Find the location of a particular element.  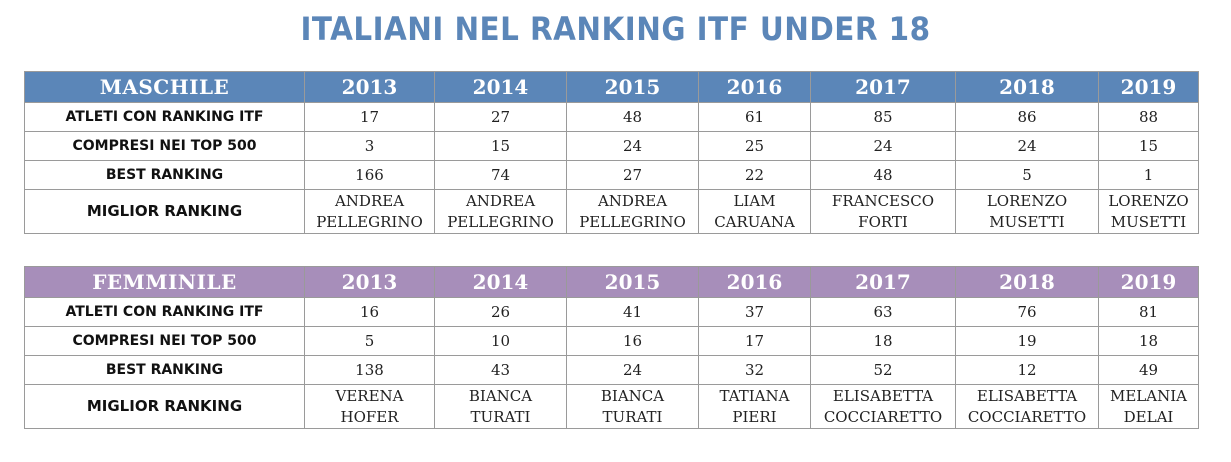

section-label: MASCHILE is located at coordinates (164, 87).